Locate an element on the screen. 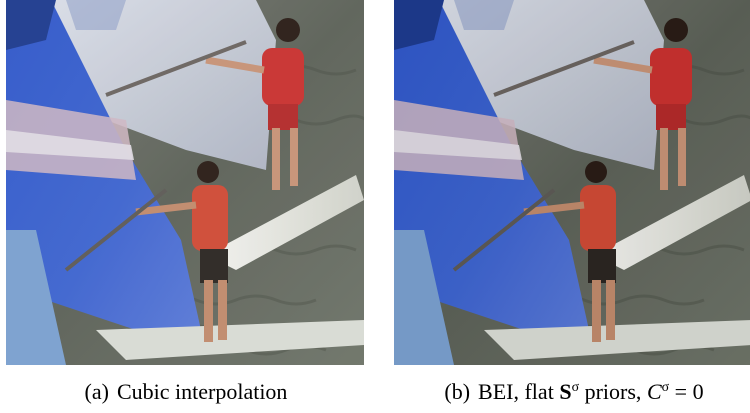  caption-b-text1: BEI, flat is located at coordinates (519, 391).